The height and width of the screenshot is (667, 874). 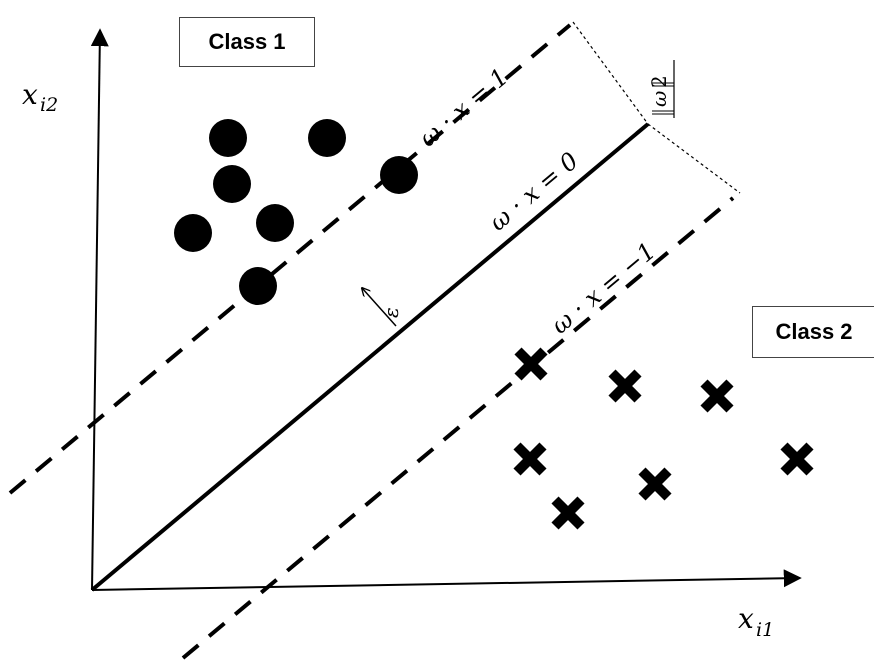 What do you see at coordinates (30, 94) in the screenshot?
I see `y-axis-label-base: x` at bounding box center [30, 94].